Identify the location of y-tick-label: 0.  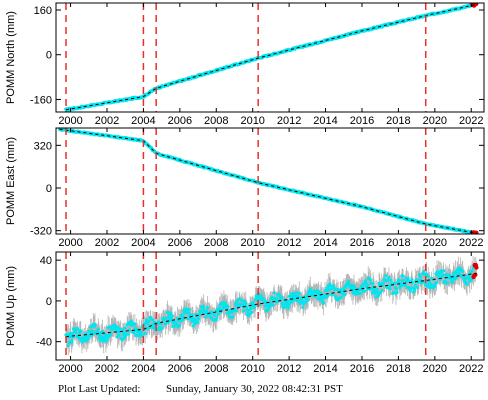
(49, 56).